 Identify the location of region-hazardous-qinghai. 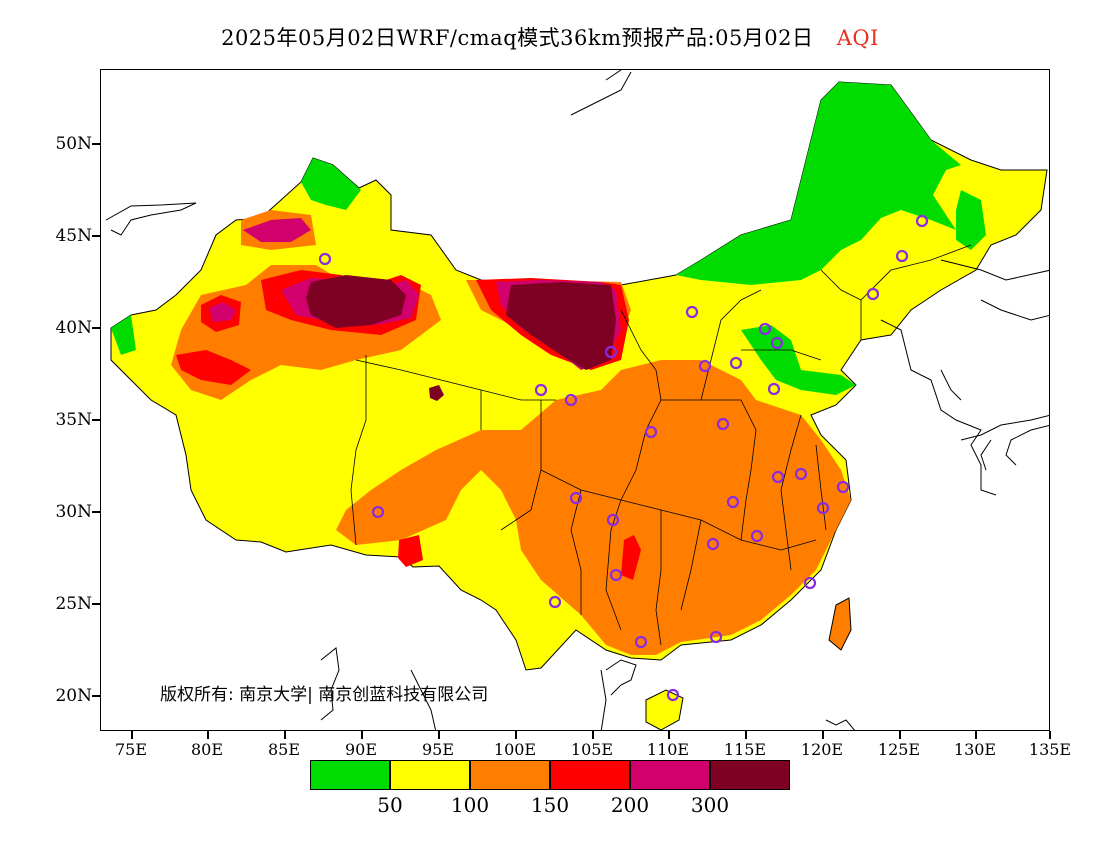
(436, 393).